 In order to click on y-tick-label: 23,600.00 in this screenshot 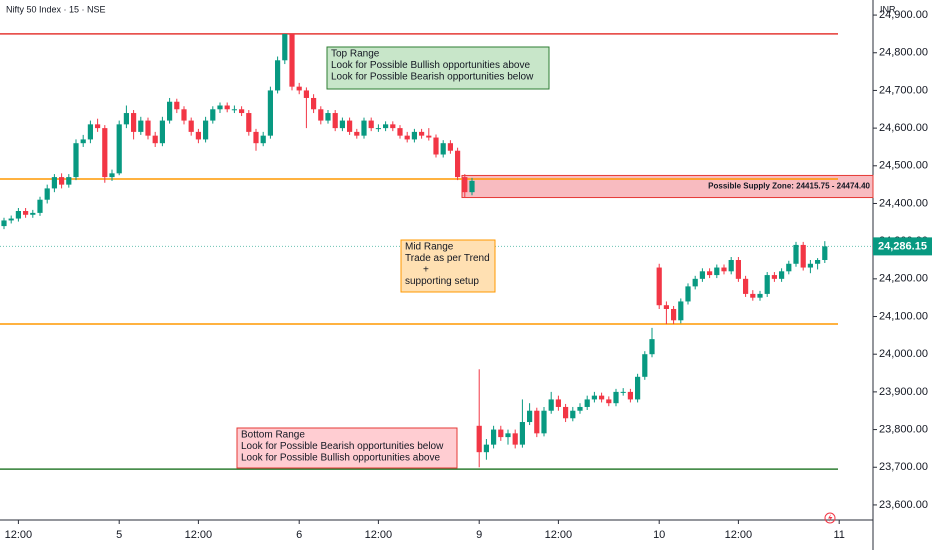, I will do `click(903, 505)`.